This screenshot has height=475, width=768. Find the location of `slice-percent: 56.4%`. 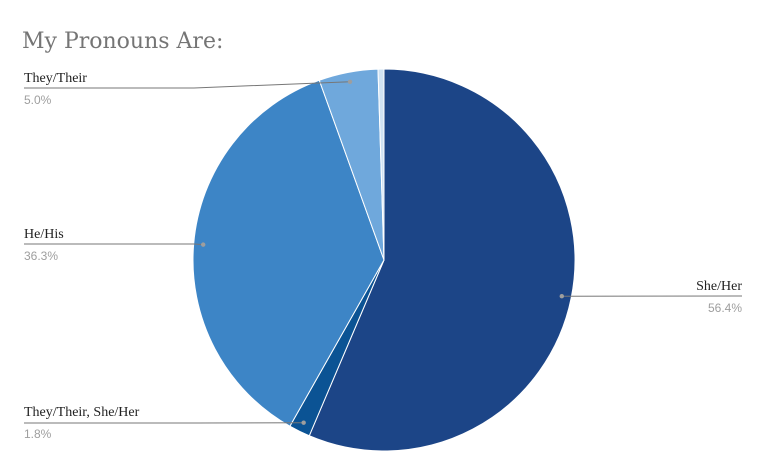

slice-percent: 56.4% is located at coordinates (725, 308).